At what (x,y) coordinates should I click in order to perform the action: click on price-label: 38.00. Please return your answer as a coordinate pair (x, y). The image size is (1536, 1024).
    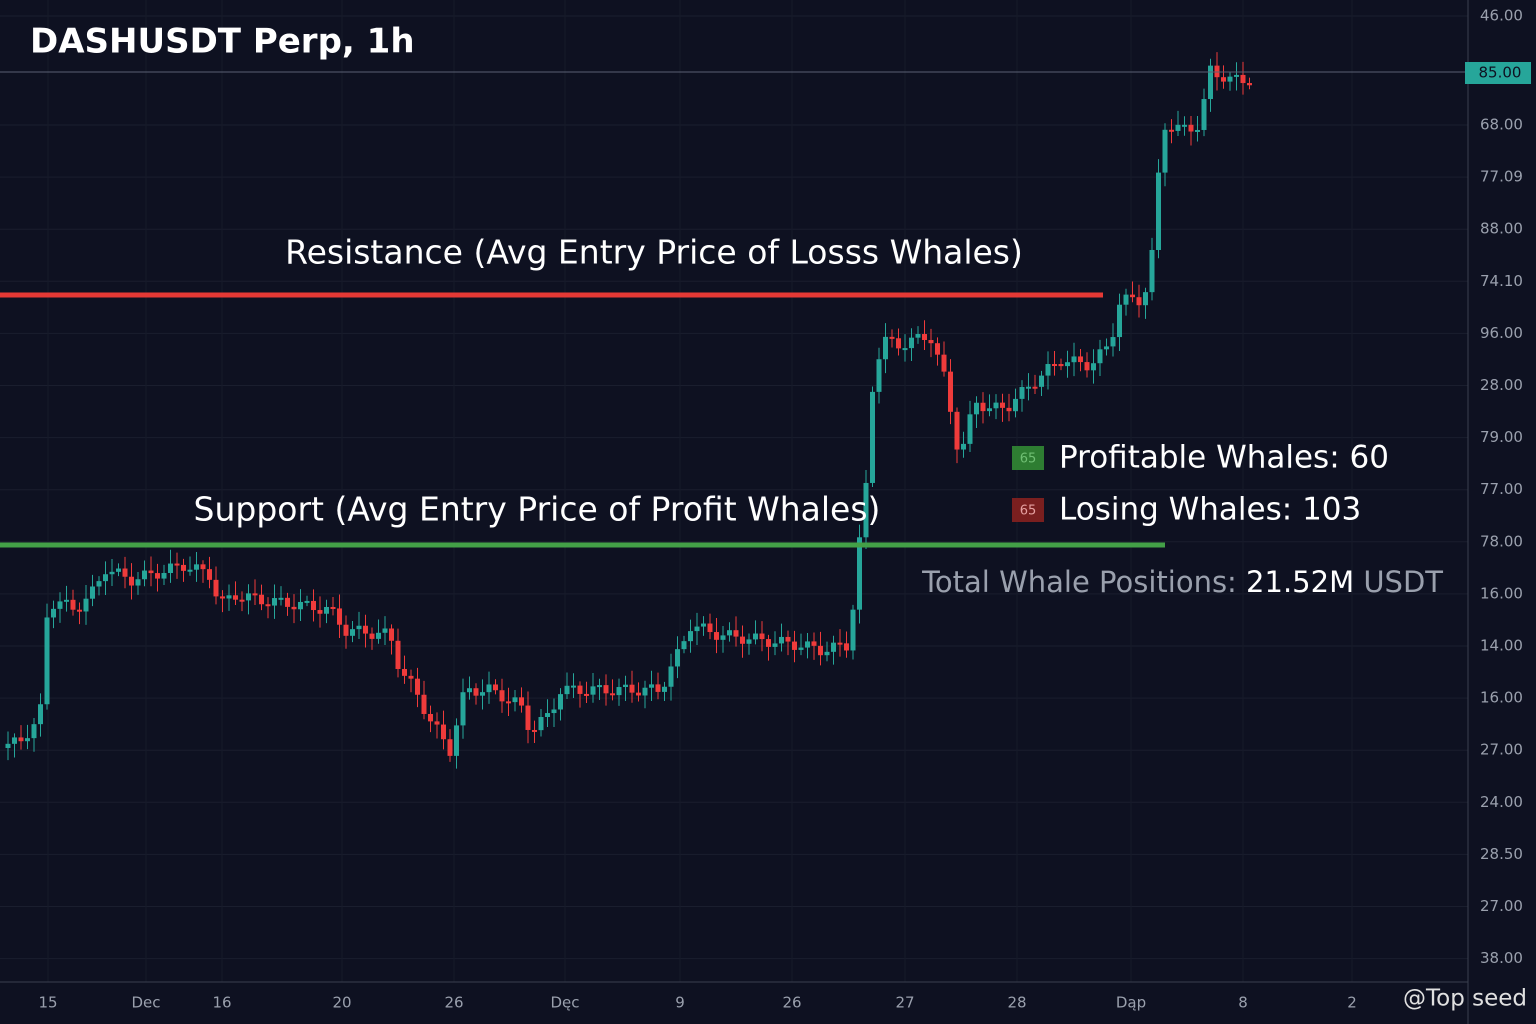
    Looking at the image, I should click on (1501, 958).